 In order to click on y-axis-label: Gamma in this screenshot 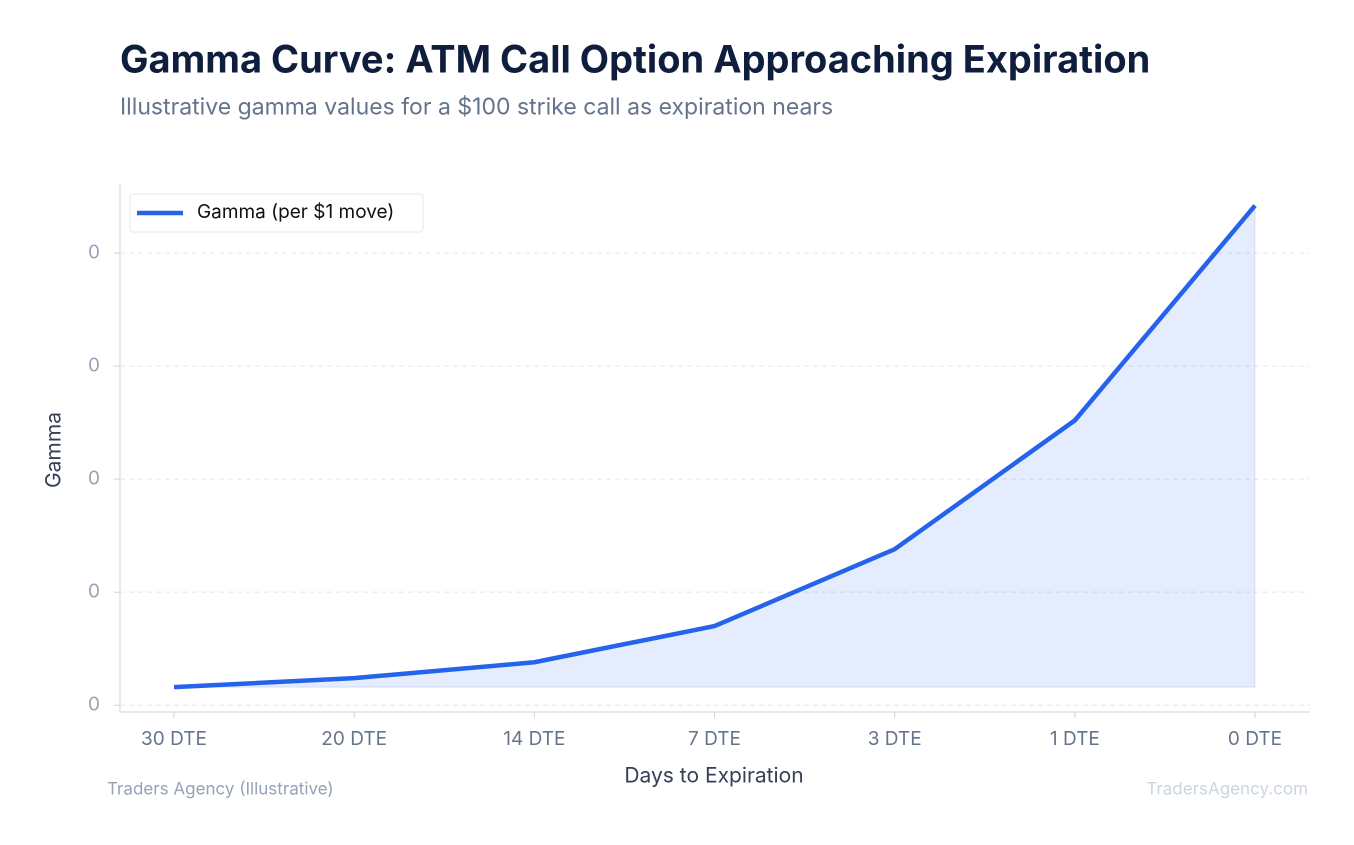, I will do `click(54, 450)`.